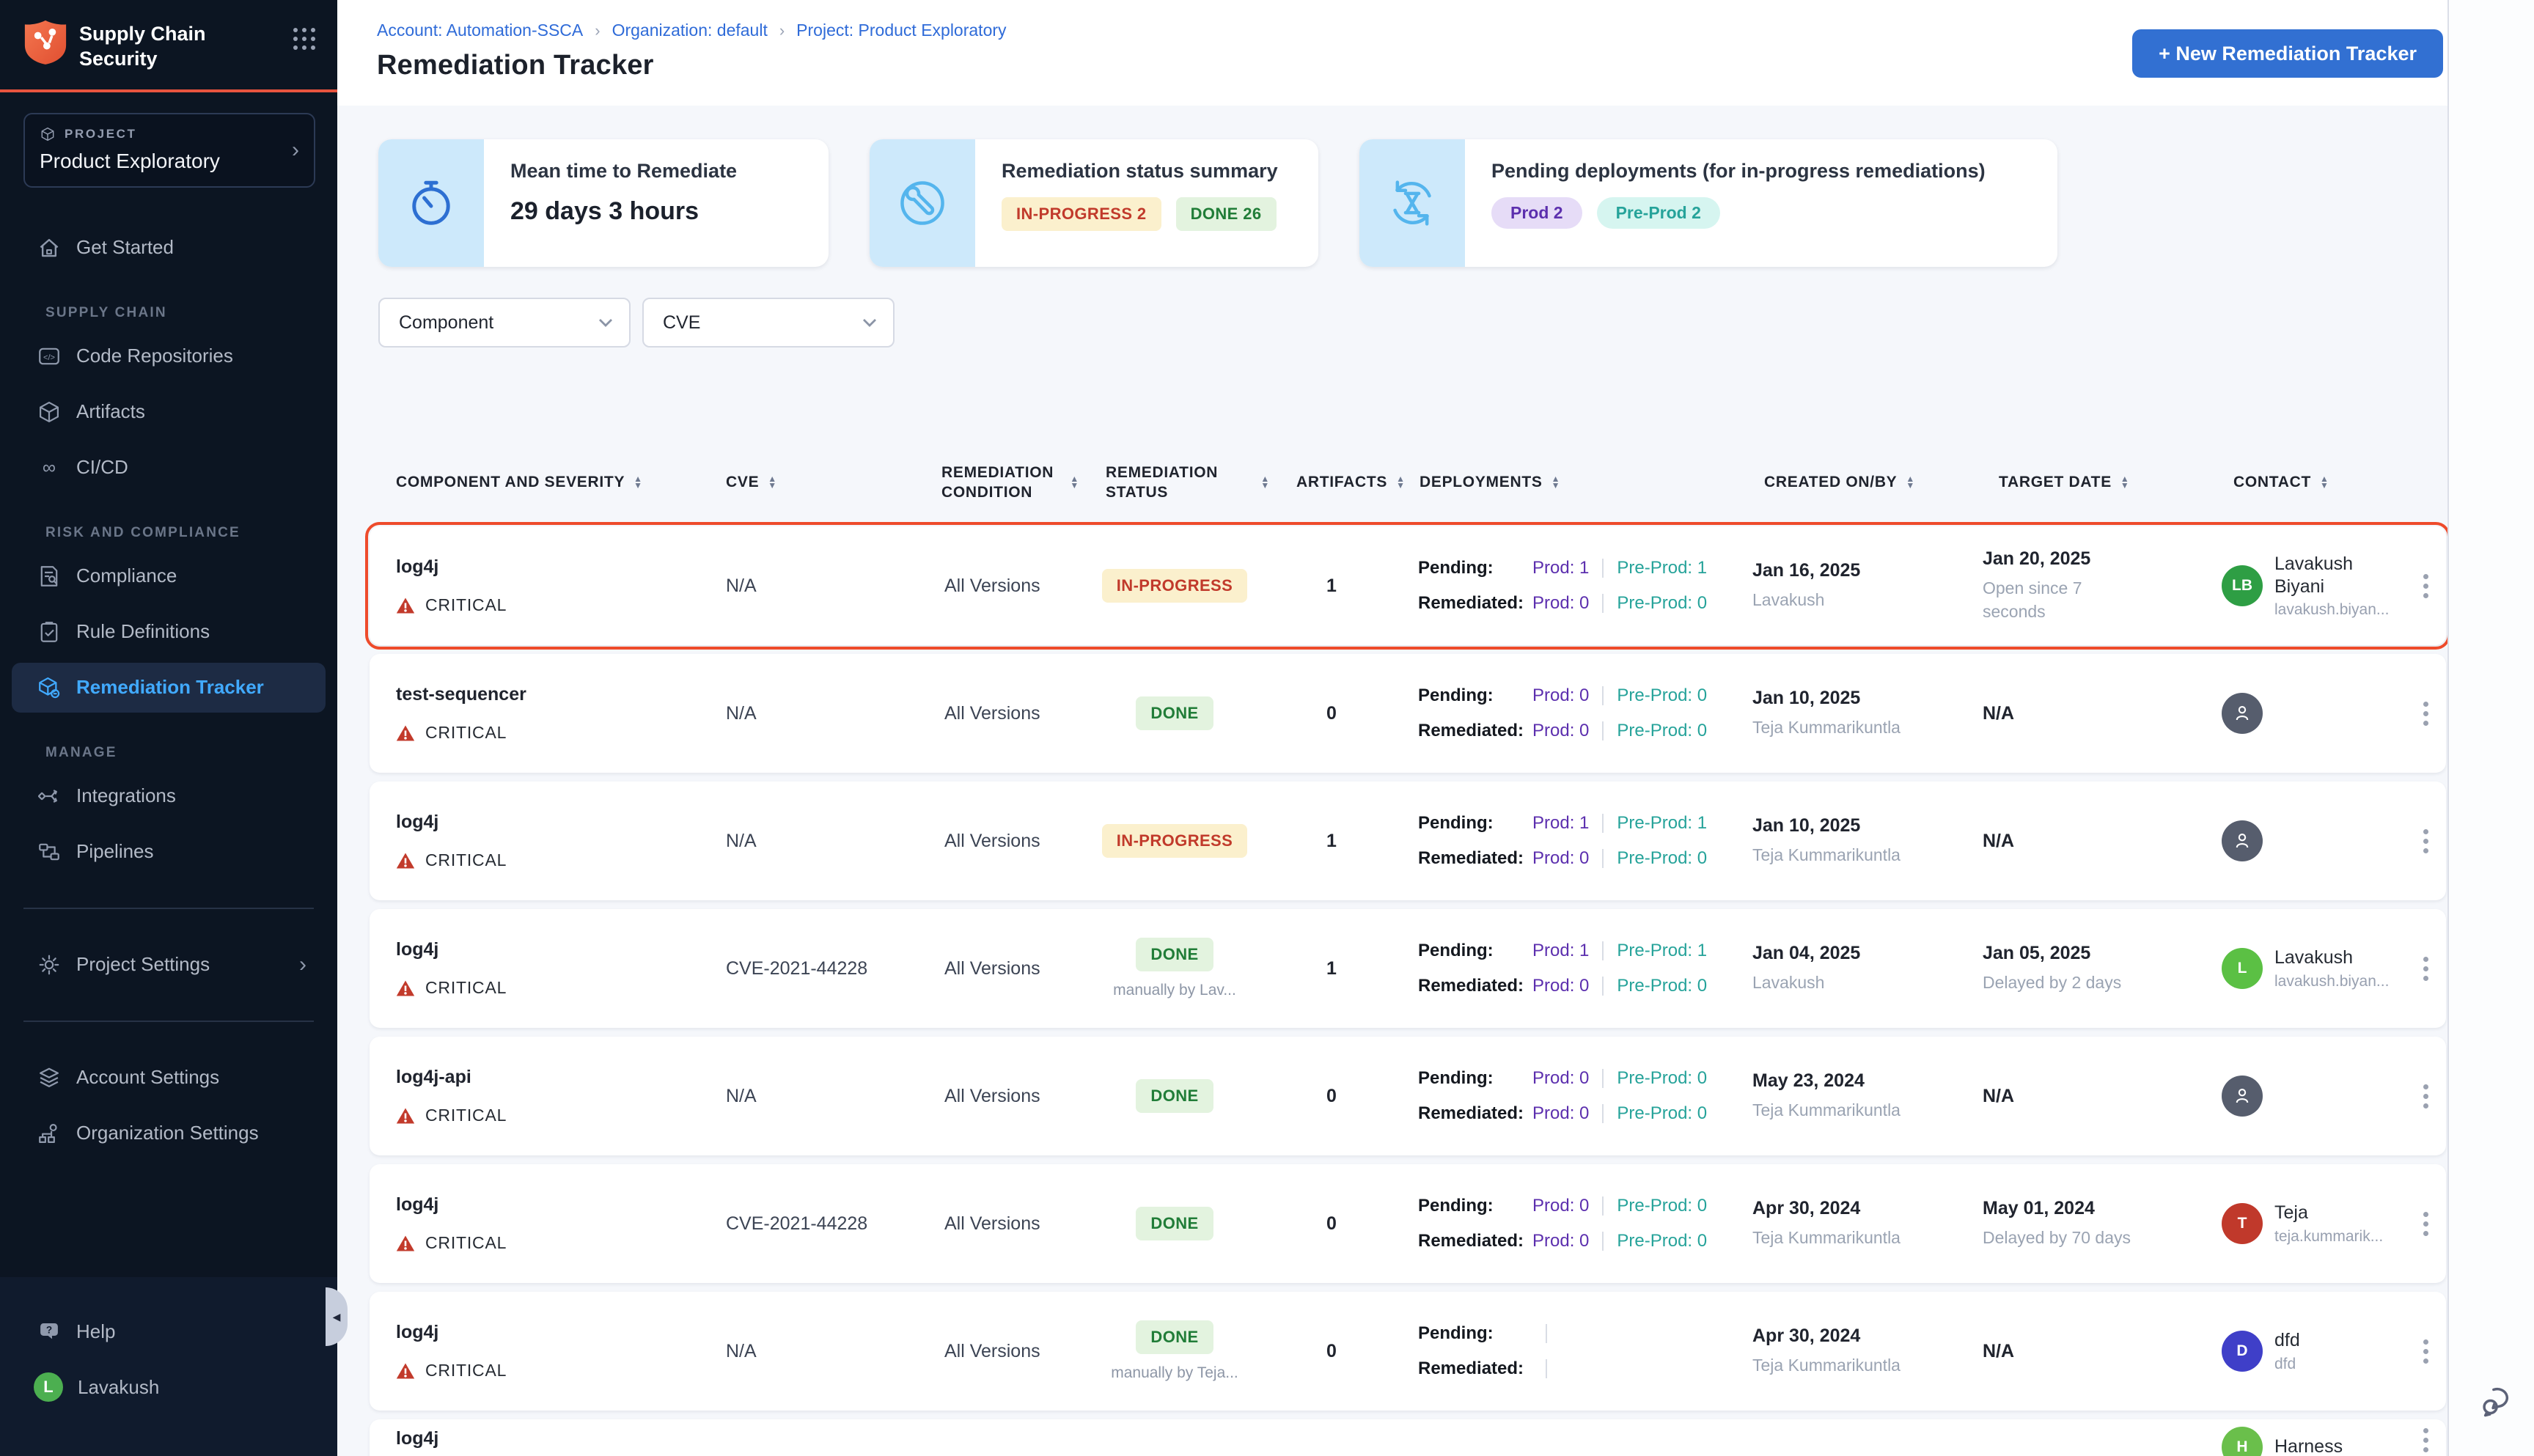  I want to click on column-label: COMPONENT AND SEVERITY, so click(510, 482).